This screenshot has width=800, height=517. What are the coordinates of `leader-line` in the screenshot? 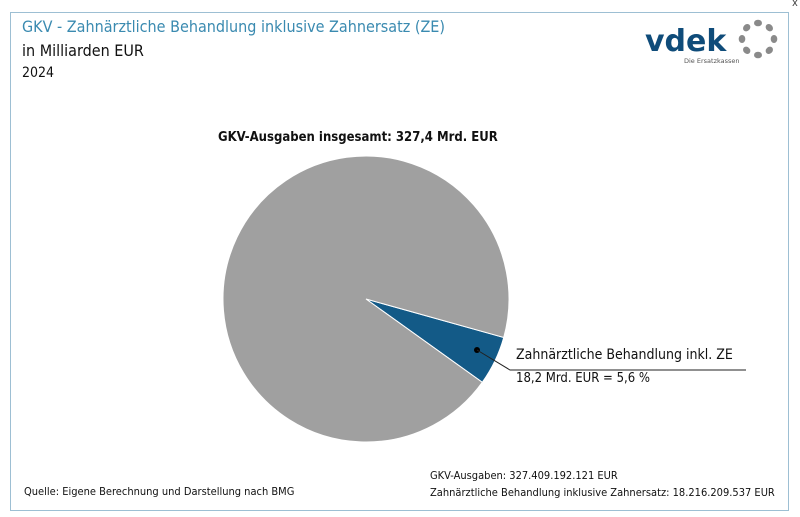 It's located at (611, 360).